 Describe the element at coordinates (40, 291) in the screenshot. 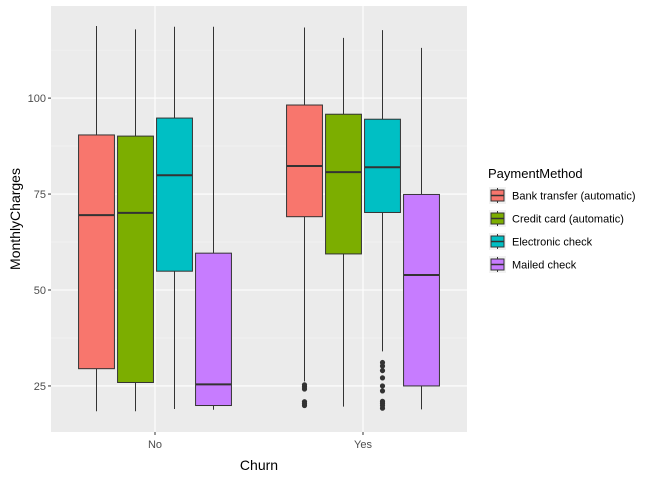

I see `y-tick-label: 50` at that location.